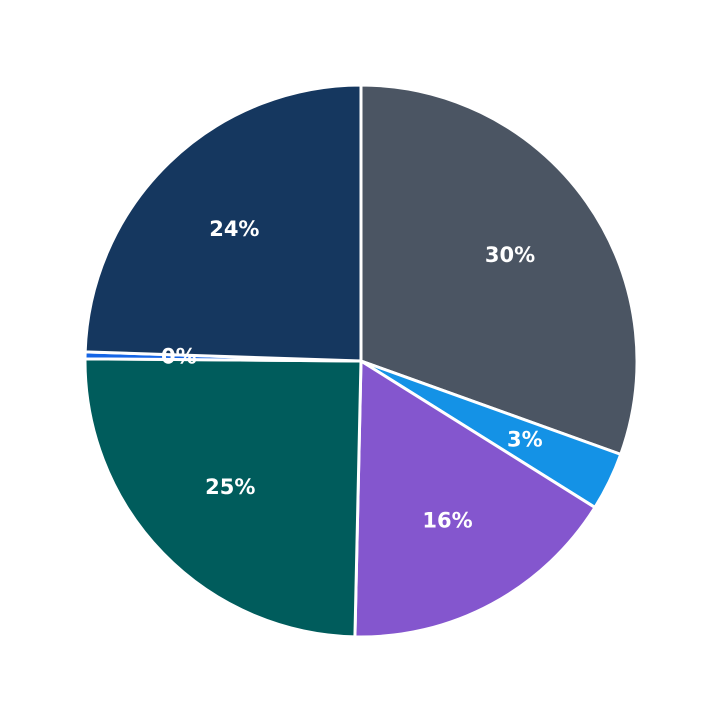 The image size is (723, 723). Describe the element at coordinates (510, 255) in the screenshot. I see `data-label: 30%` at that location.